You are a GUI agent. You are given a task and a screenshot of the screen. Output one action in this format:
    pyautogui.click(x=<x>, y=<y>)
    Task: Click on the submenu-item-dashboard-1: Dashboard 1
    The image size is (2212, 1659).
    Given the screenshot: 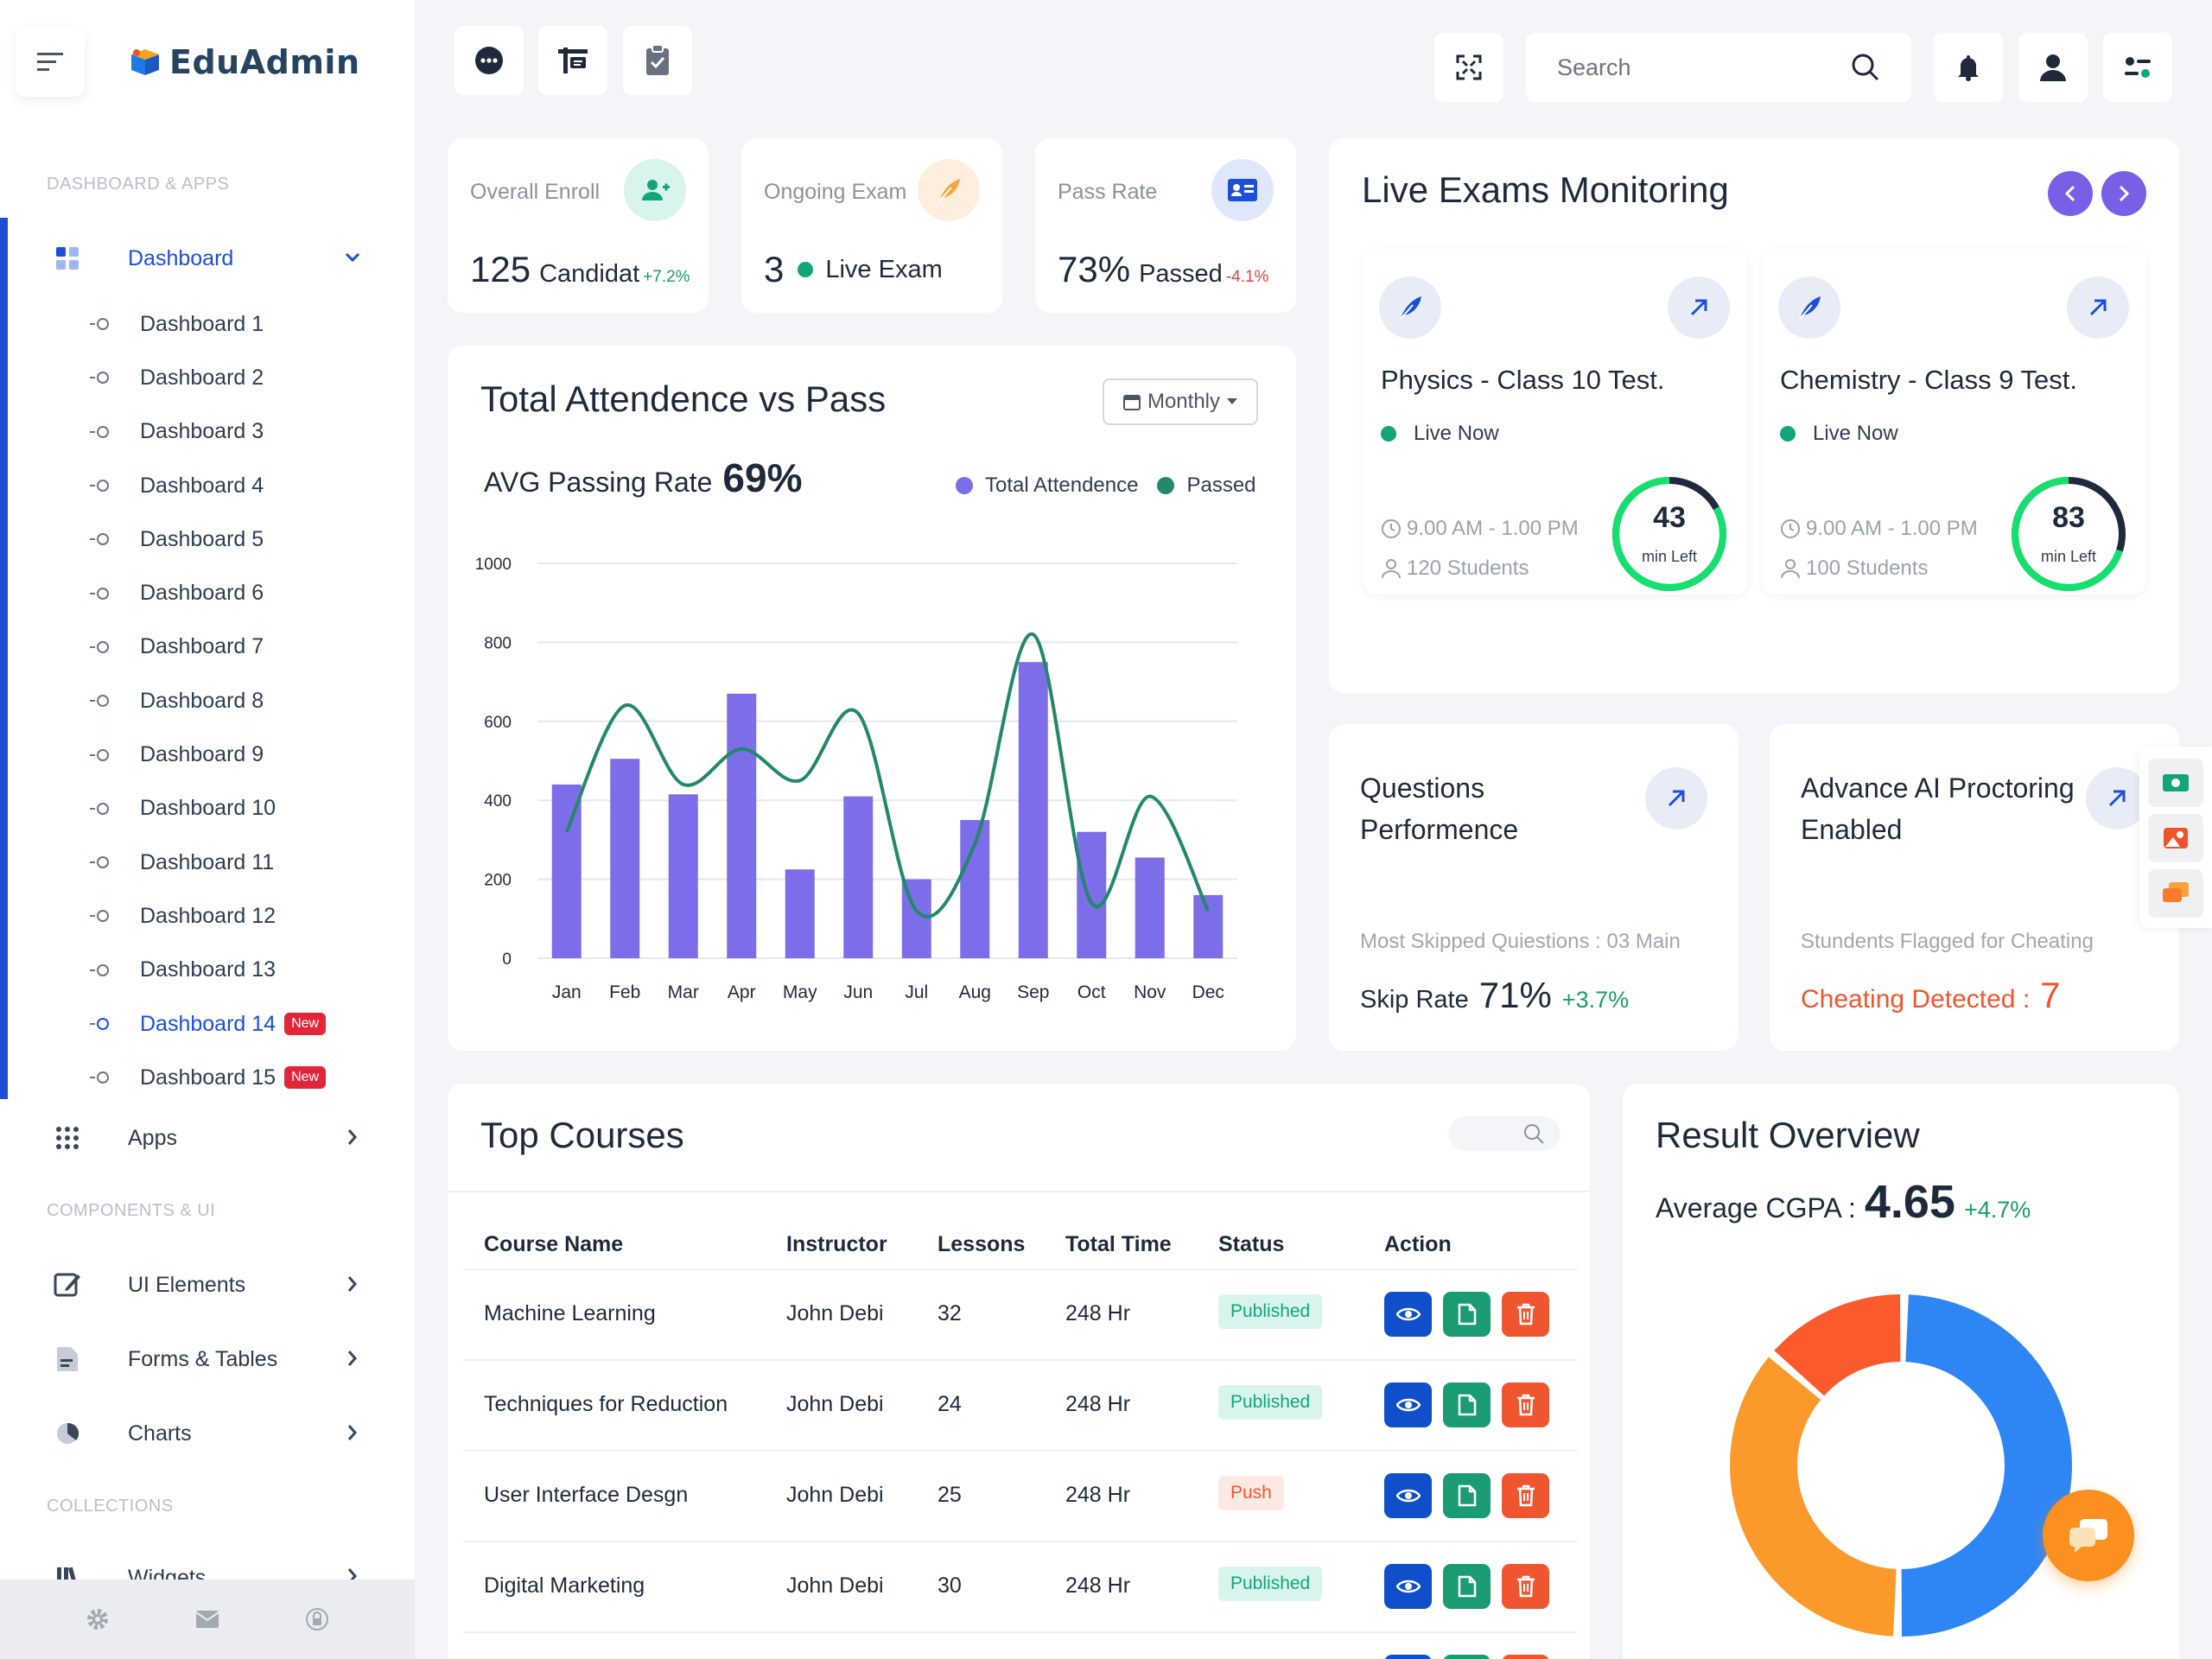 What is the action you would take?
    pyautogui.click(x=208, y=324)
    